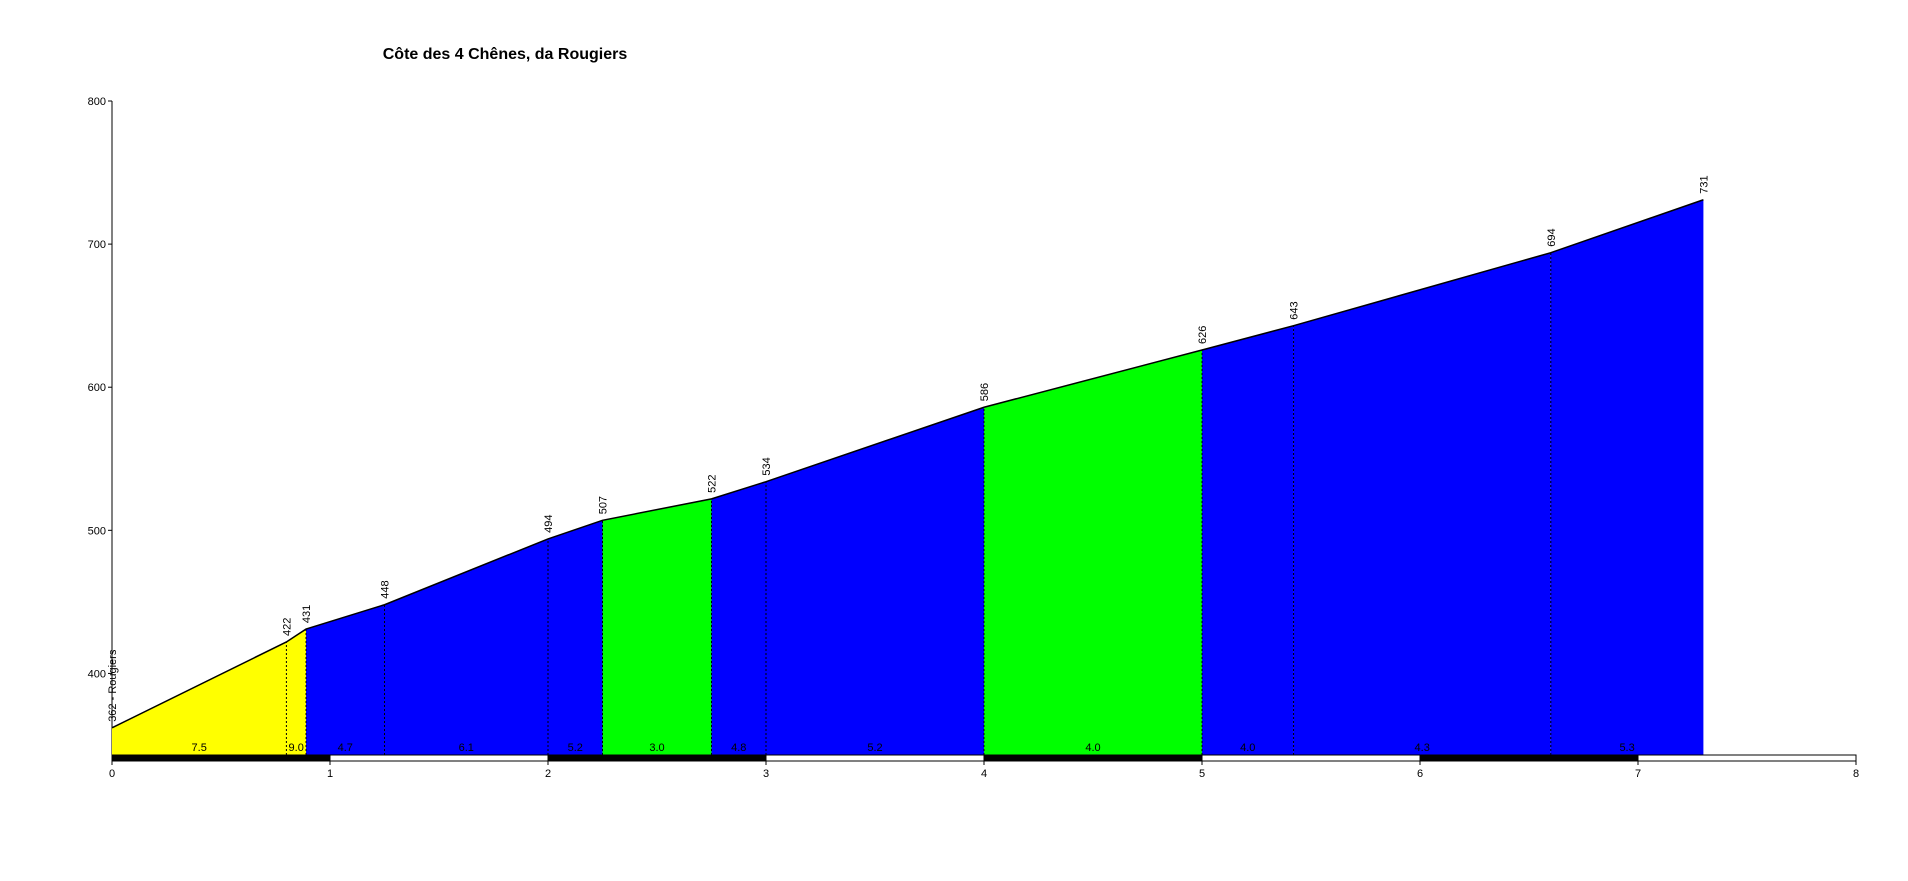 Image resolution: width=1908 pixels, height=881 pixels. I want to click on elevation-label: 626, so click(1203, 335).